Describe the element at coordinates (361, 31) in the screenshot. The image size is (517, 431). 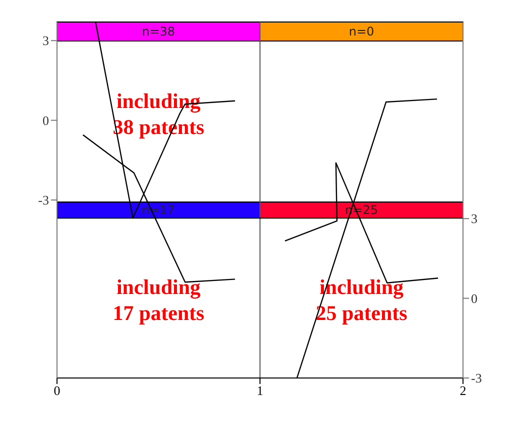
I see `annotation: n=0` at that location.